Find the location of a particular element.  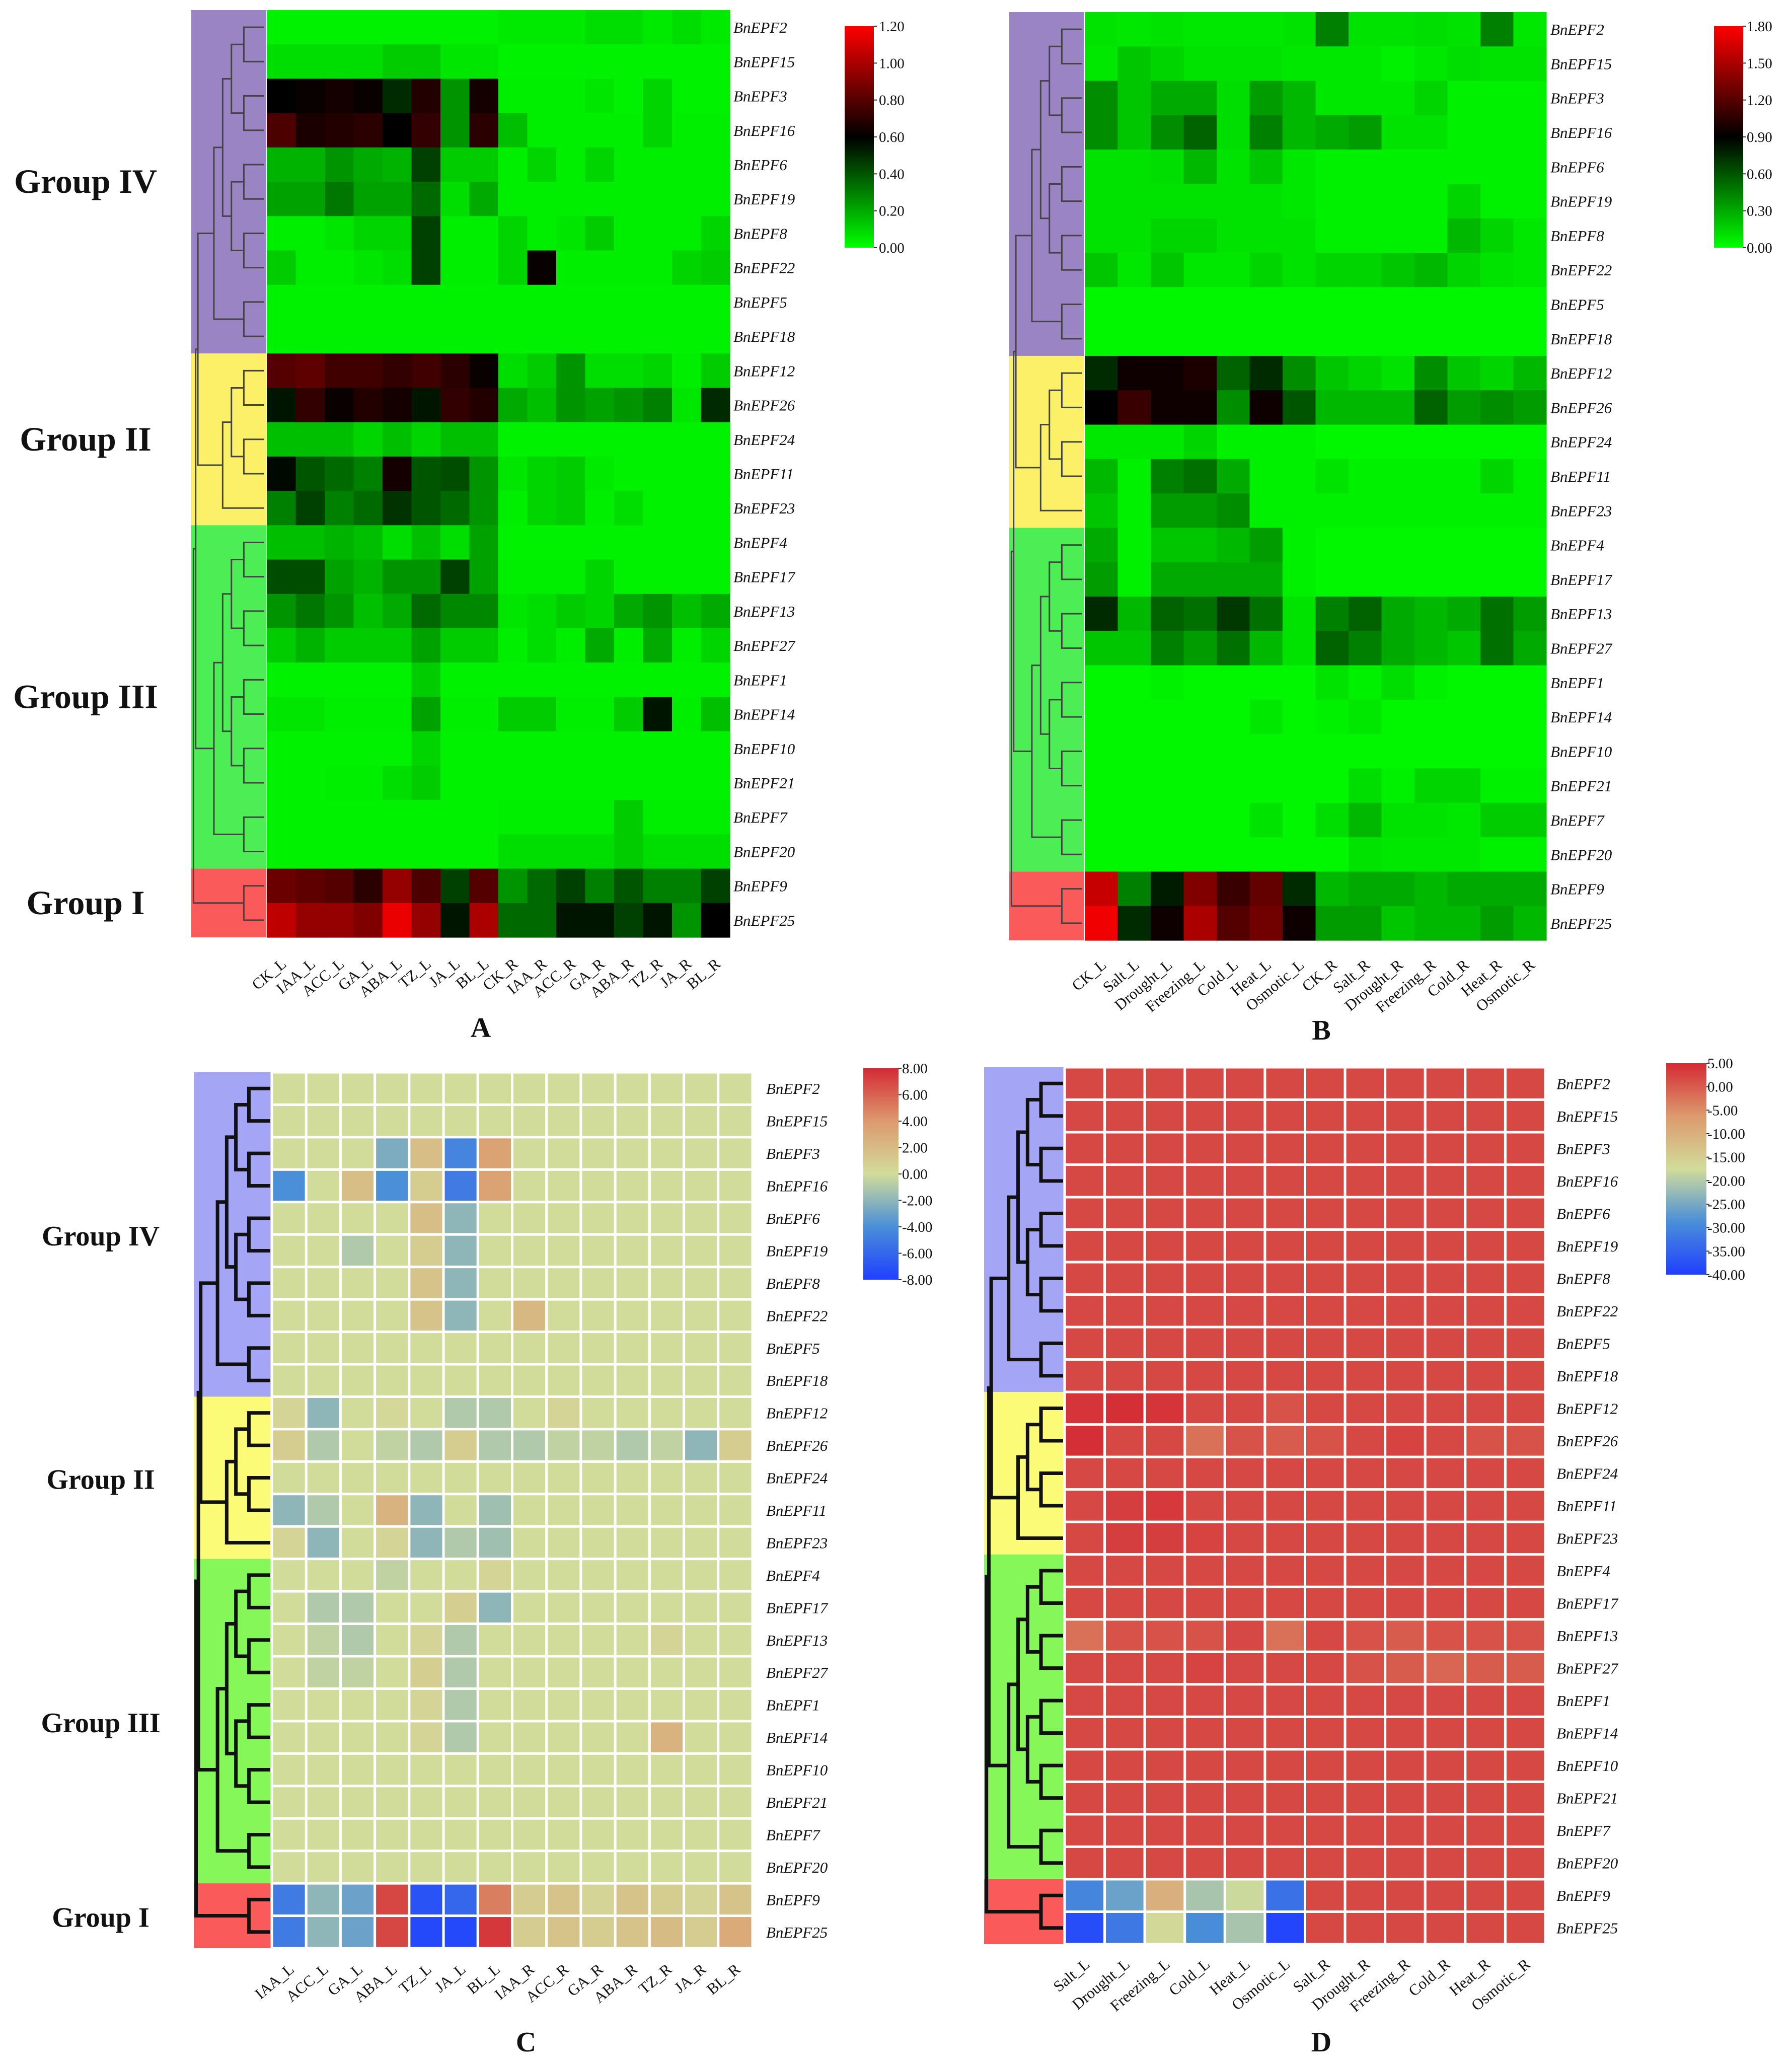

colorbar-tick-label: 0.00 is located at coordinates (1759, 248).